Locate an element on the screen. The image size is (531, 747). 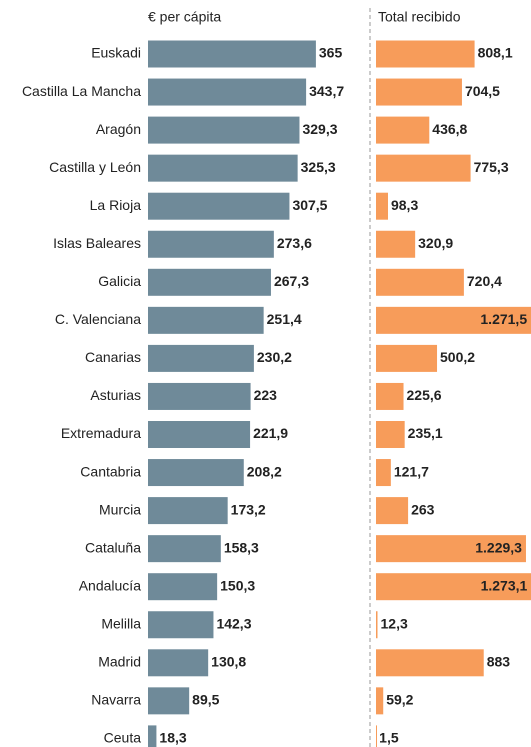
value-label: 365 is located at coordinates (331, 53).